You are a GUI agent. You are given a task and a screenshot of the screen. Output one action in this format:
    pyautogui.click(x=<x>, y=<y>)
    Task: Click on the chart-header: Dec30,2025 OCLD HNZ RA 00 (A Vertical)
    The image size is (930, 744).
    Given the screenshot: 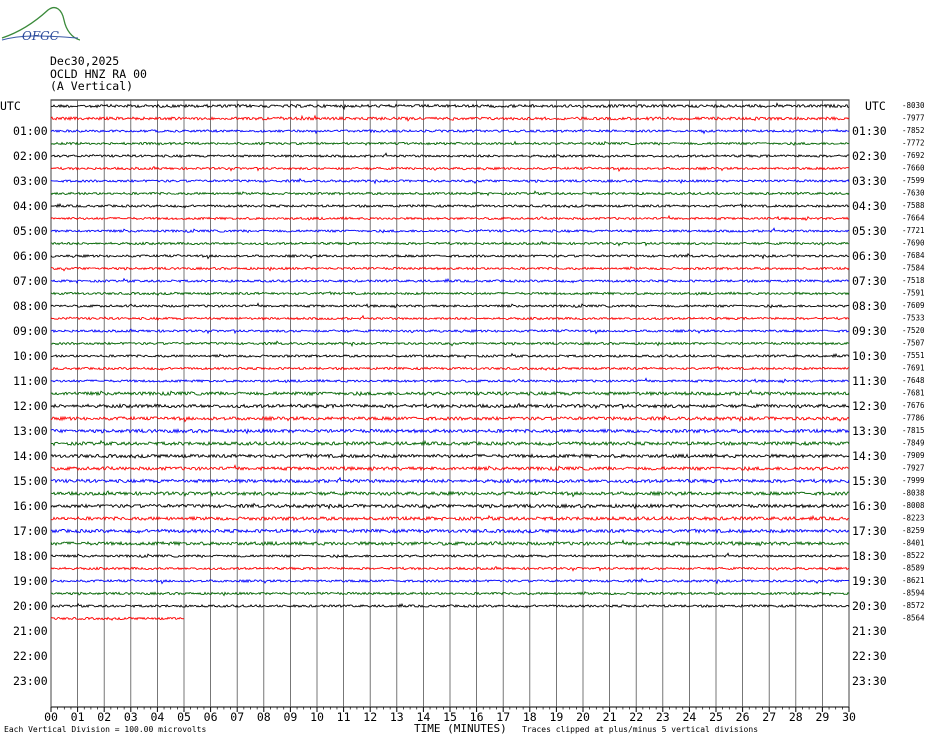 What is the action you would take?
    pyautogui.click(x=98, y=74)
    